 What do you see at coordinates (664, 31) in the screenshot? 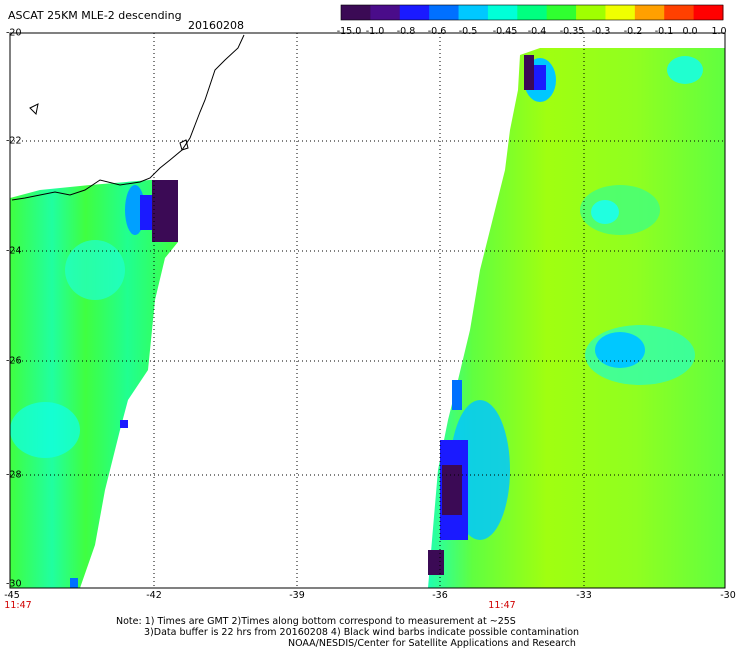
I see `colorbar-label: -0.1` at bounding box center [664, 31].